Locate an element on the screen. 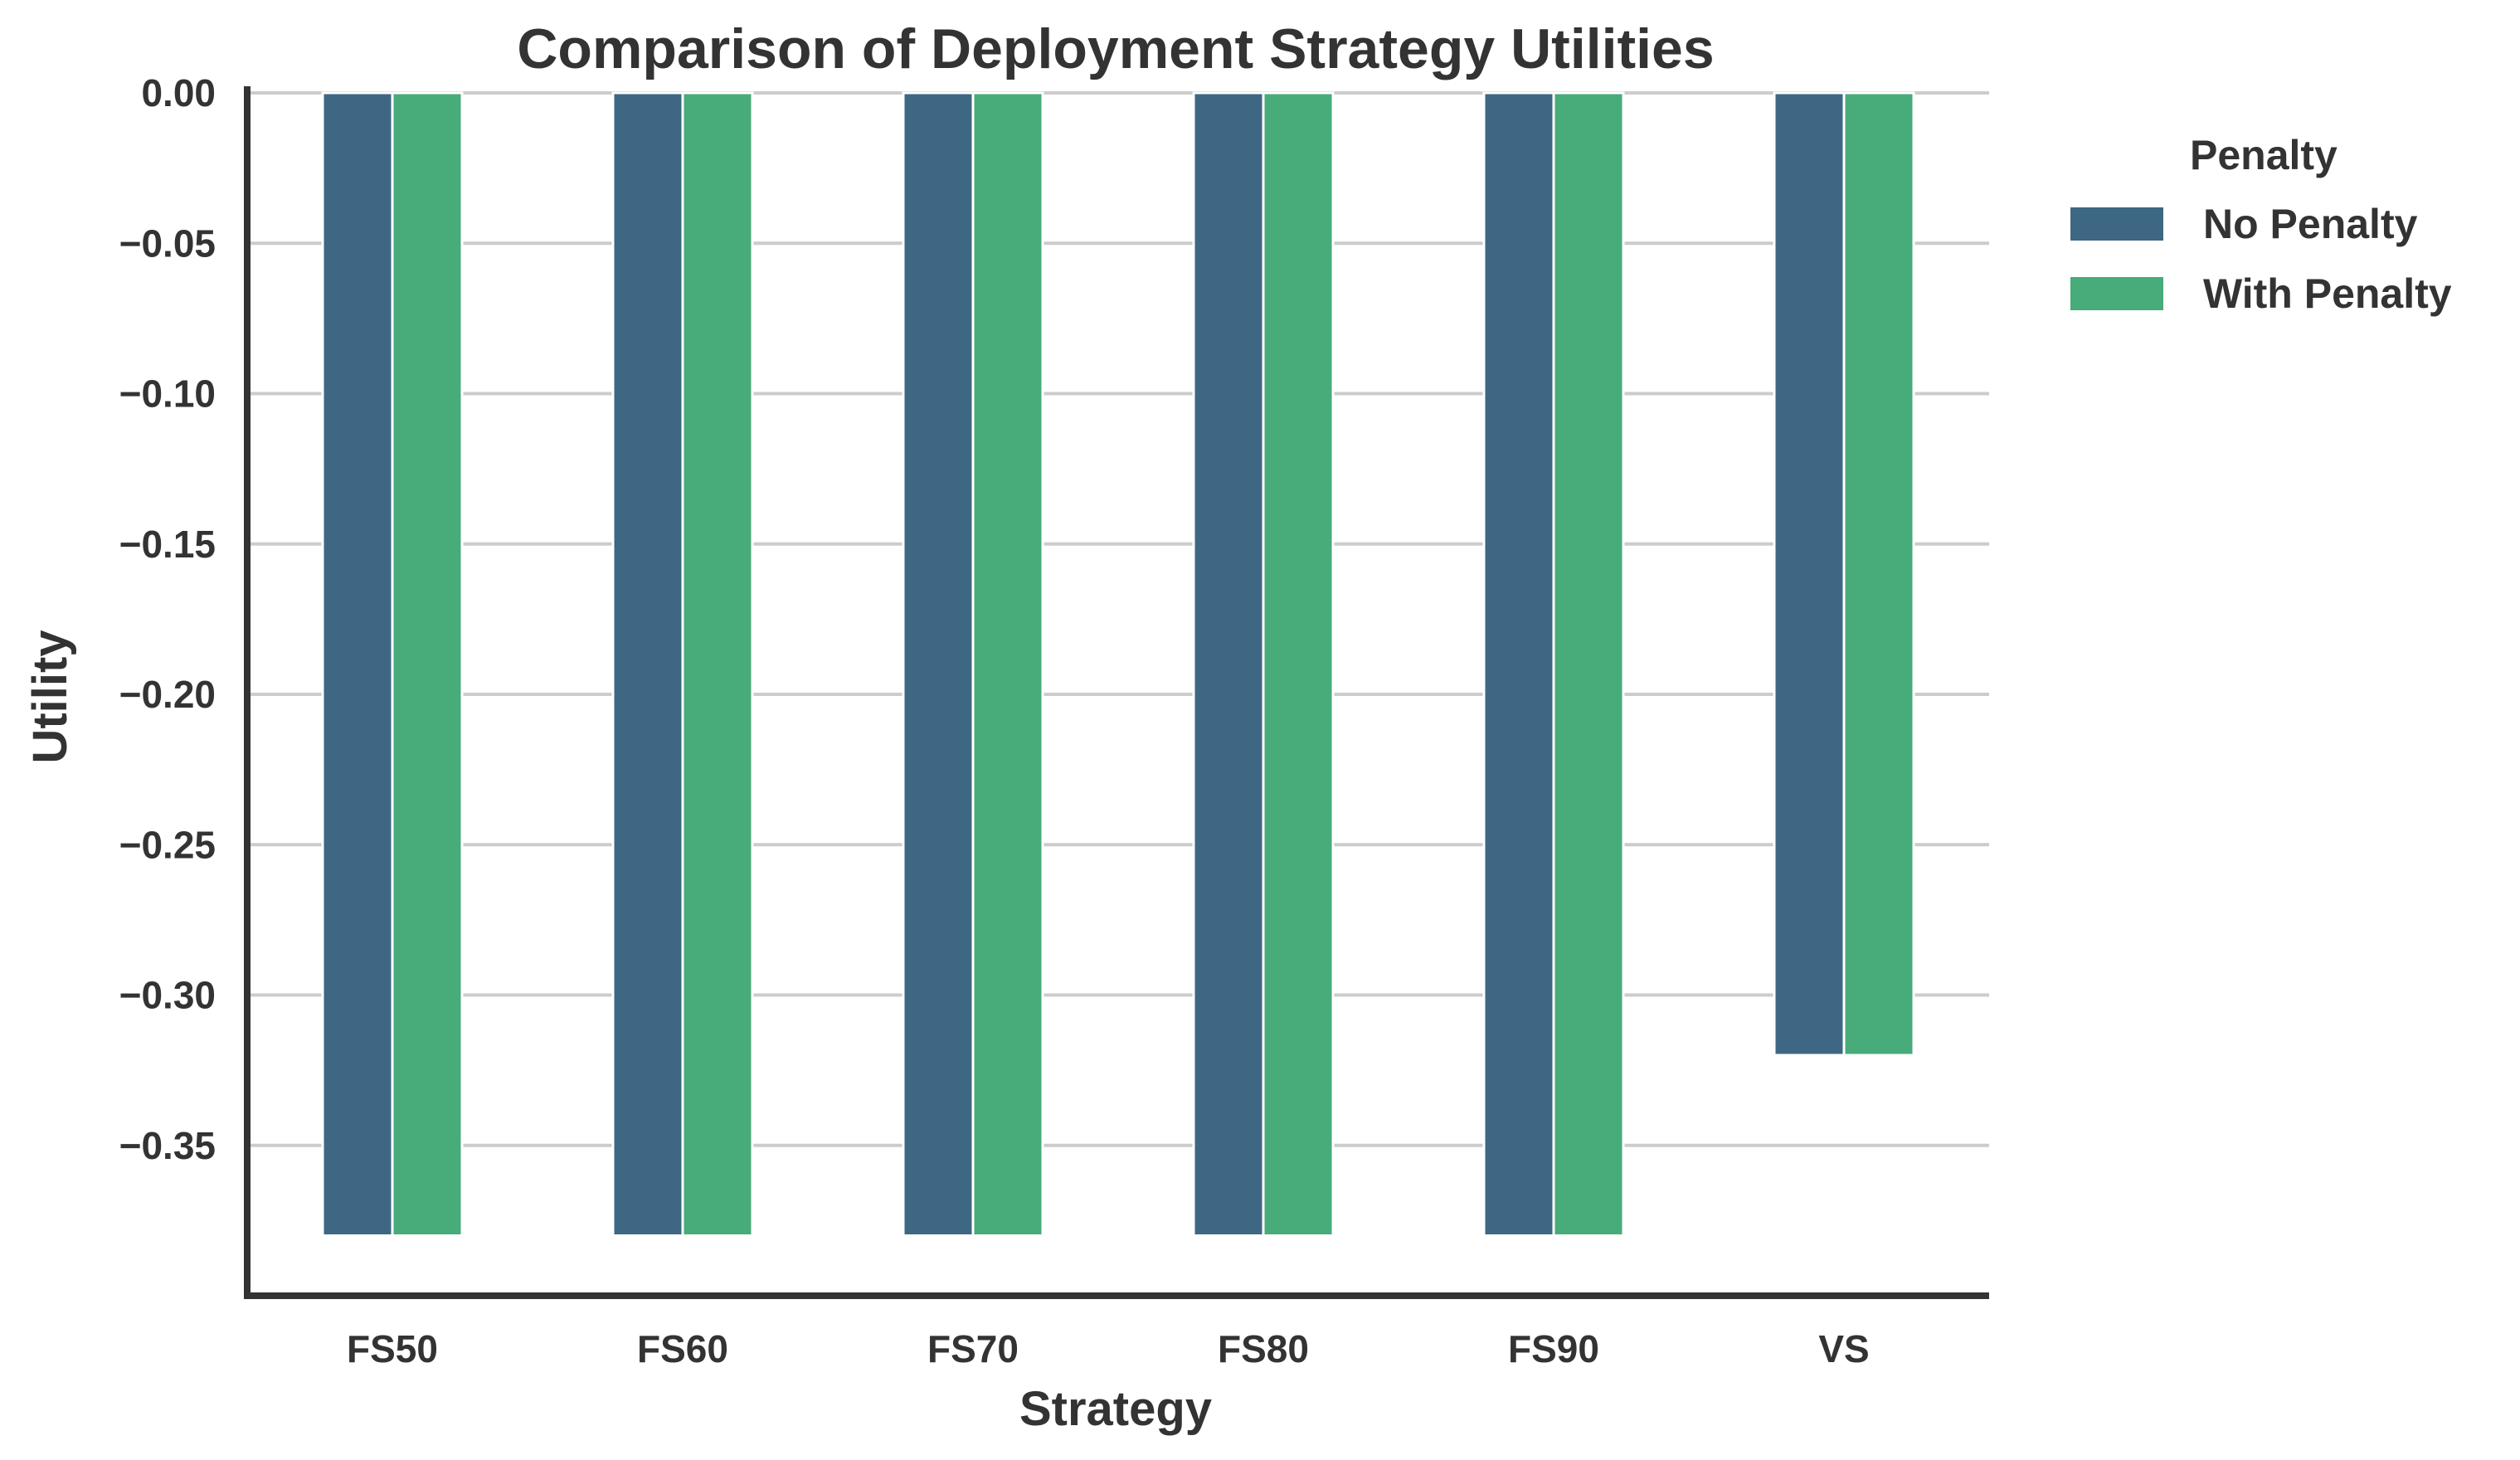 This screenshot has height=1460, width=2520. bar-no-penalty-fs50 is located at coordinates (357, 664).